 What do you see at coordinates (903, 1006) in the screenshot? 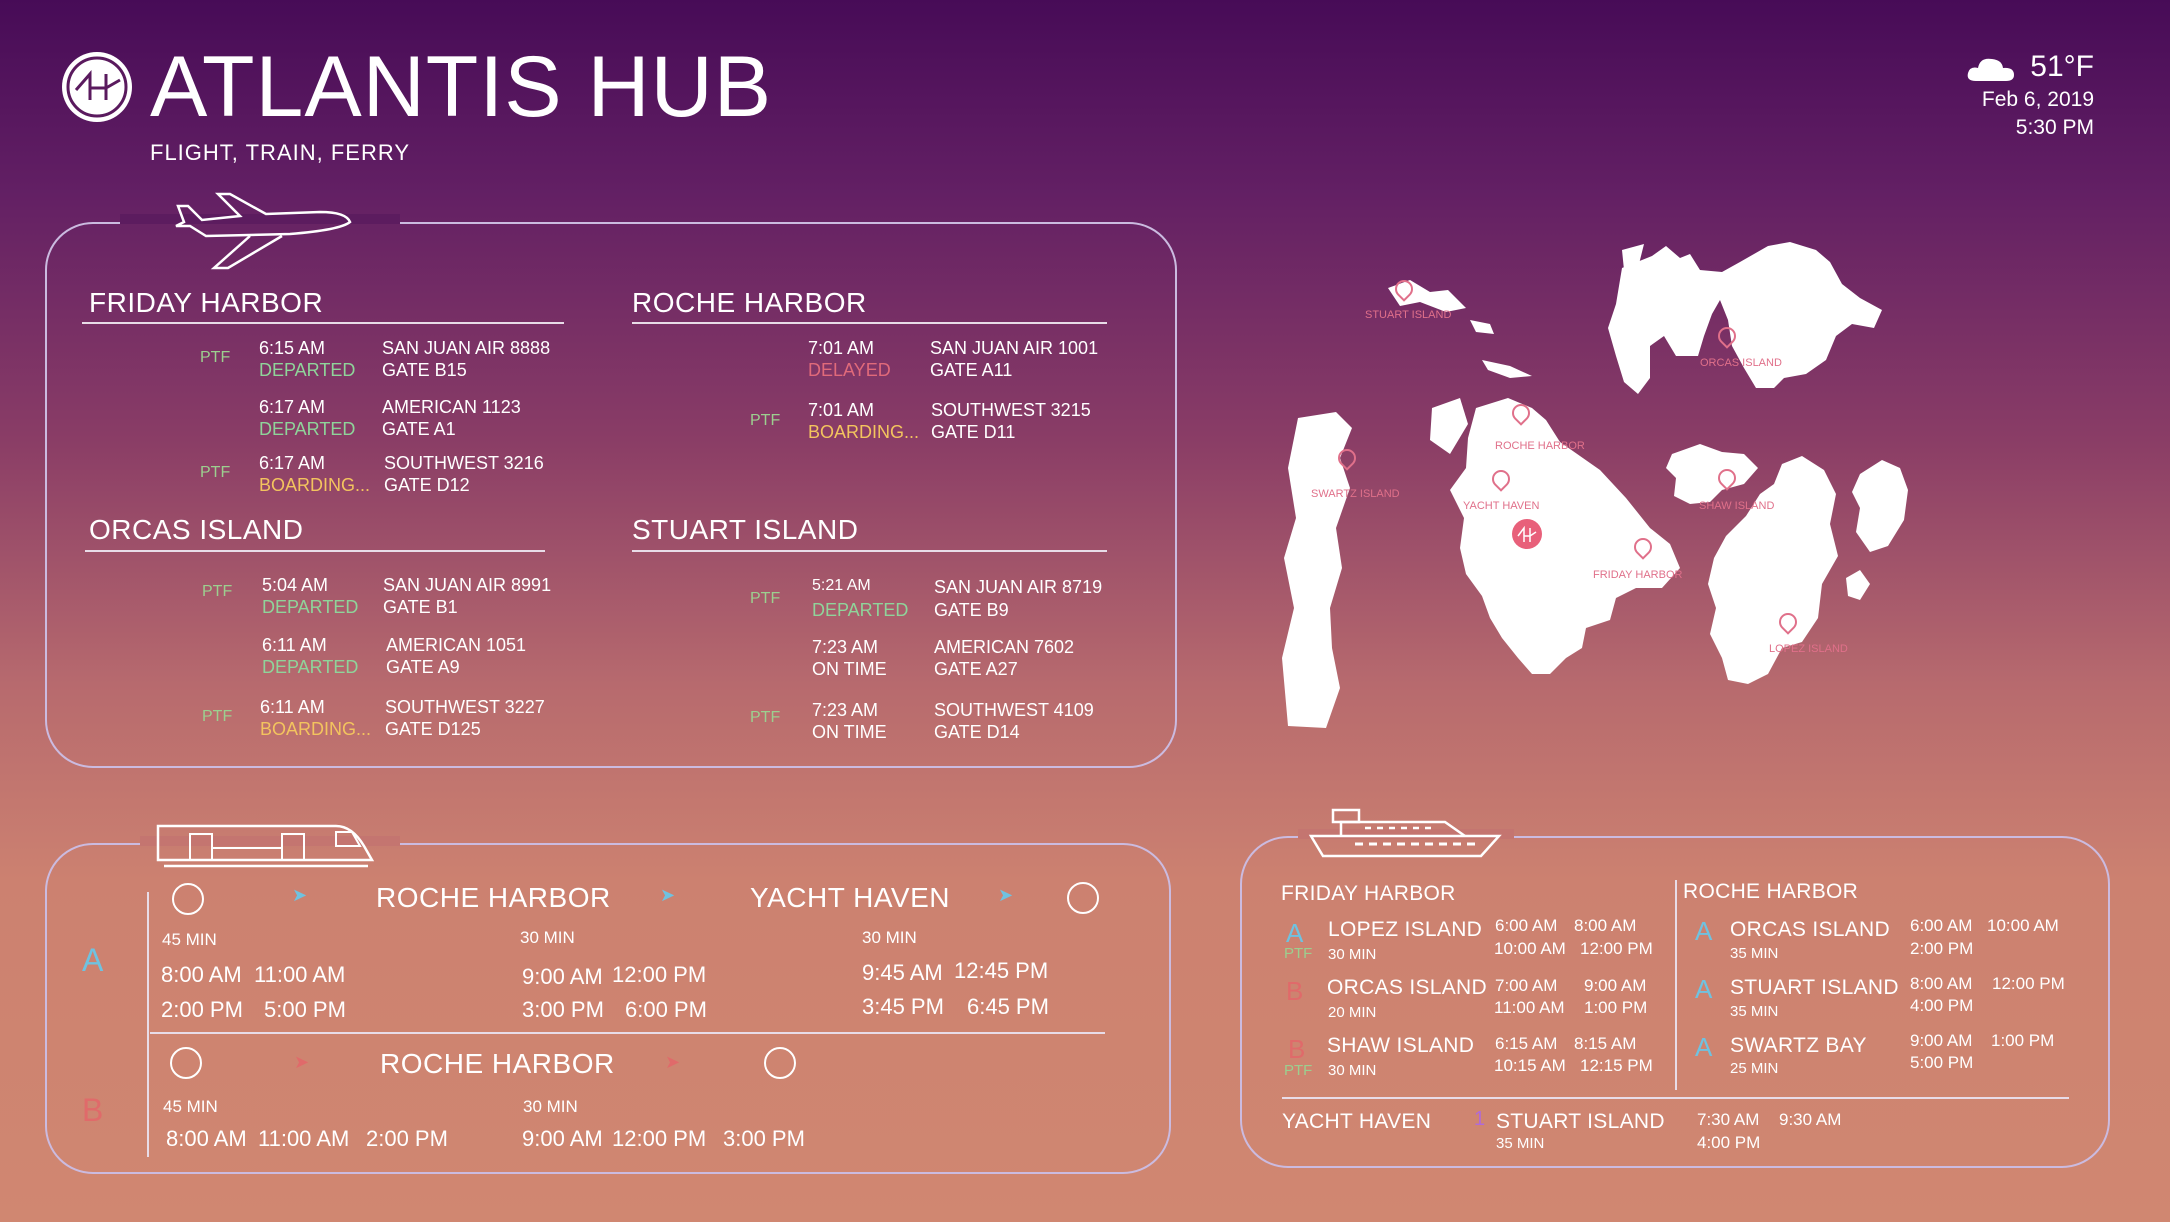
I see `train-time: 3:45 PM` at bounding box center [903, 1006].